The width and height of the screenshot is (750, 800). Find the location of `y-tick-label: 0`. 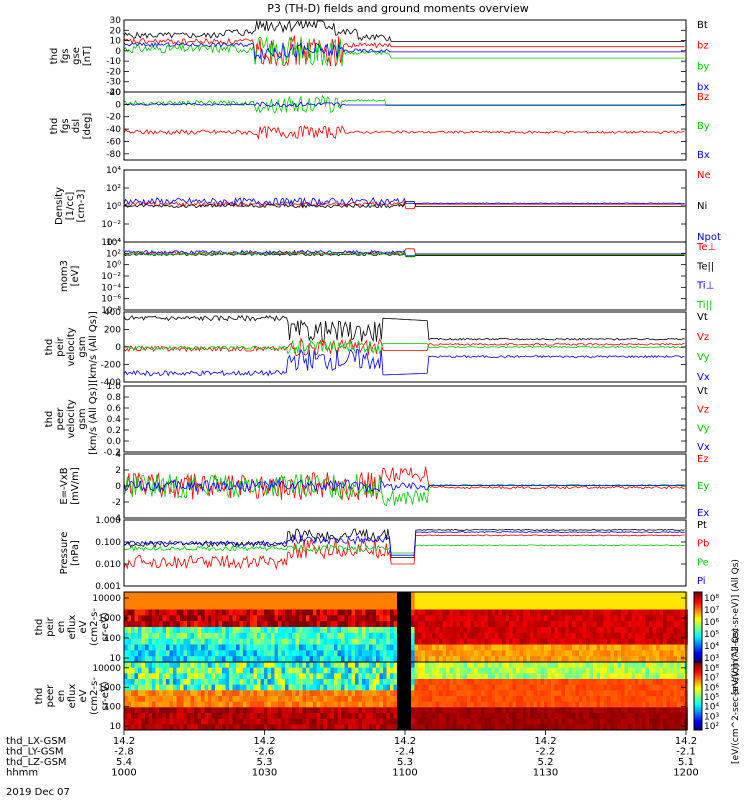

y-tick-label: 0 is located at coordinates (118, 487).